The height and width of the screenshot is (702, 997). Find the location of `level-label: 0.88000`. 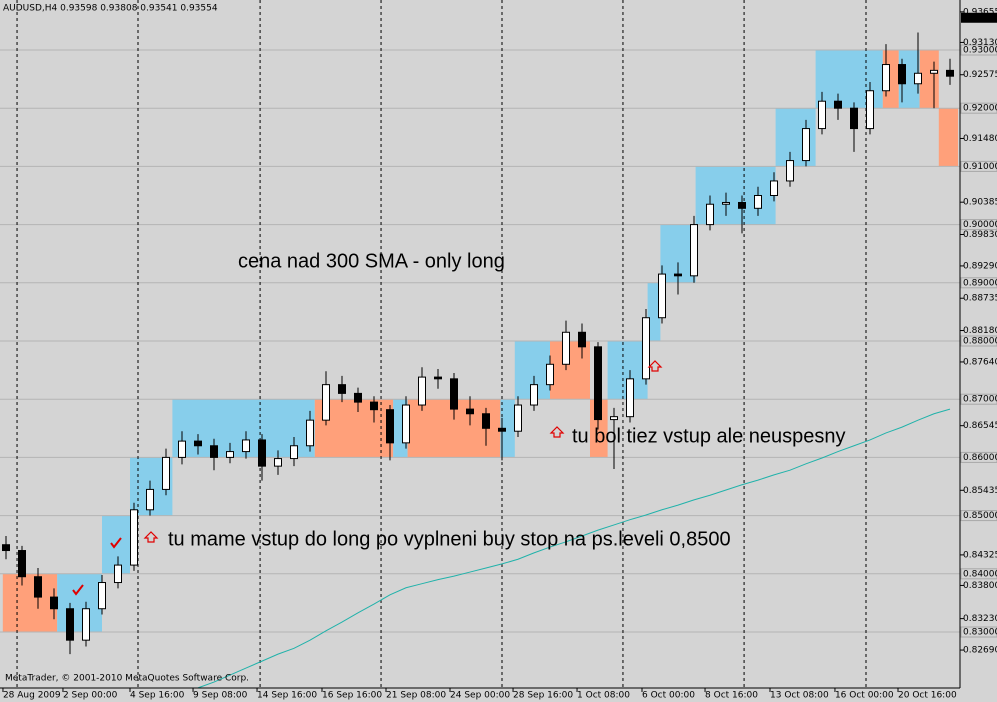

level-label: 0.88000 is located at coordinates (980, 342).